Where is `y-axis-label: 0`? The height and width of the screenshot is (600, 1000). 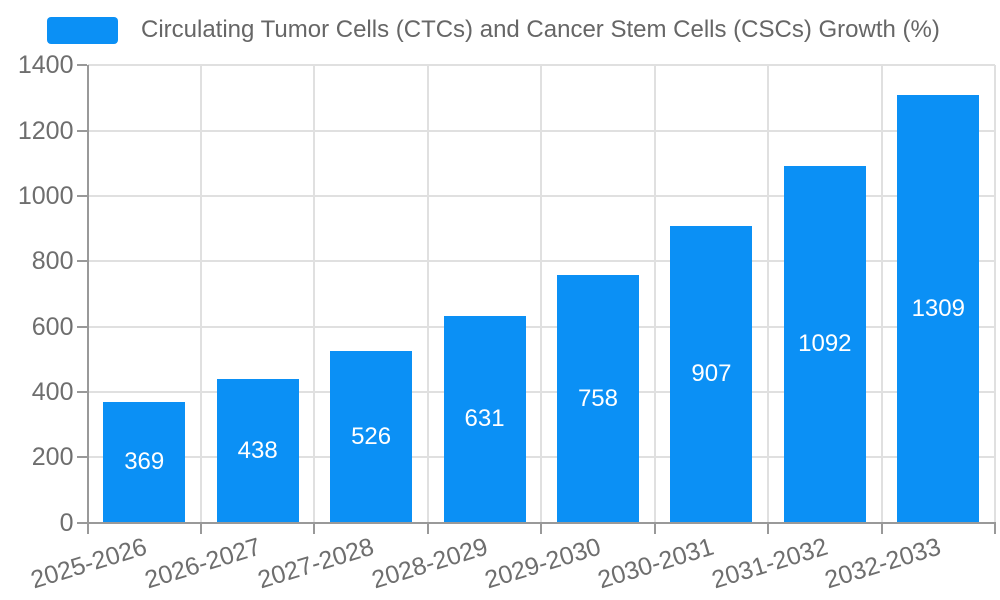
y-axis-label: 0 is located at coordinates (66, 522).